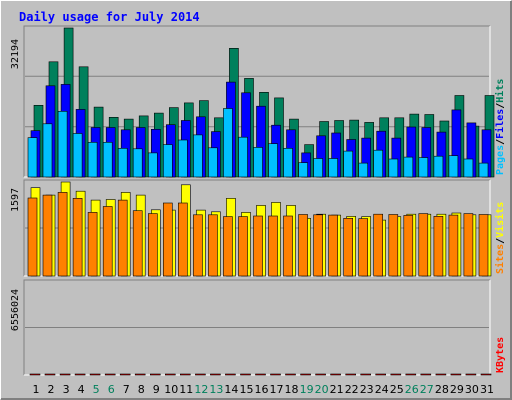 The image size is (512, 400). What do you see at coordinates (500, 160) in the screenshot?
I see `legend-pages: Pages` at bounding box center [500, 160].